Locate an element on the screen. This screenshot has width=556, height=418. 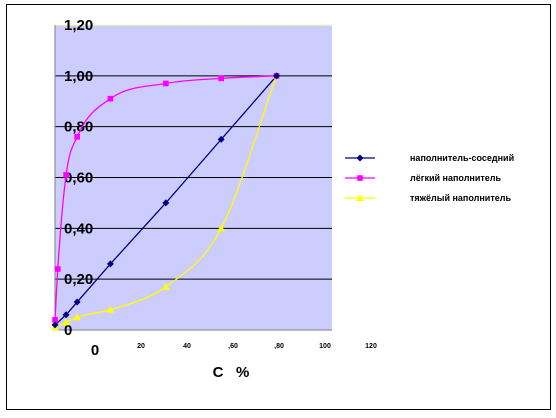
x-axis-label: С % is located at coordinates (231, 372).